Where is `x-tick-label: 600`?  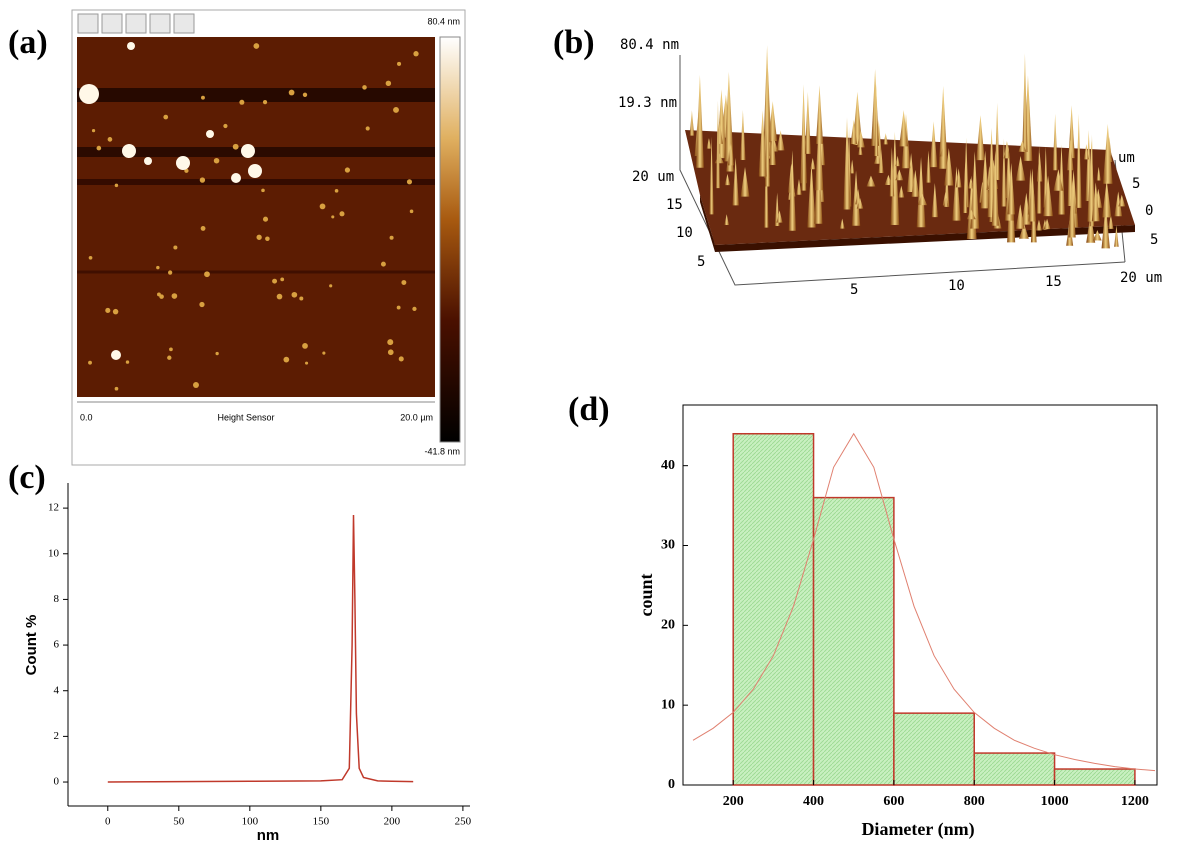 x-tick-label: 600 is located at coordinates (893, 801).